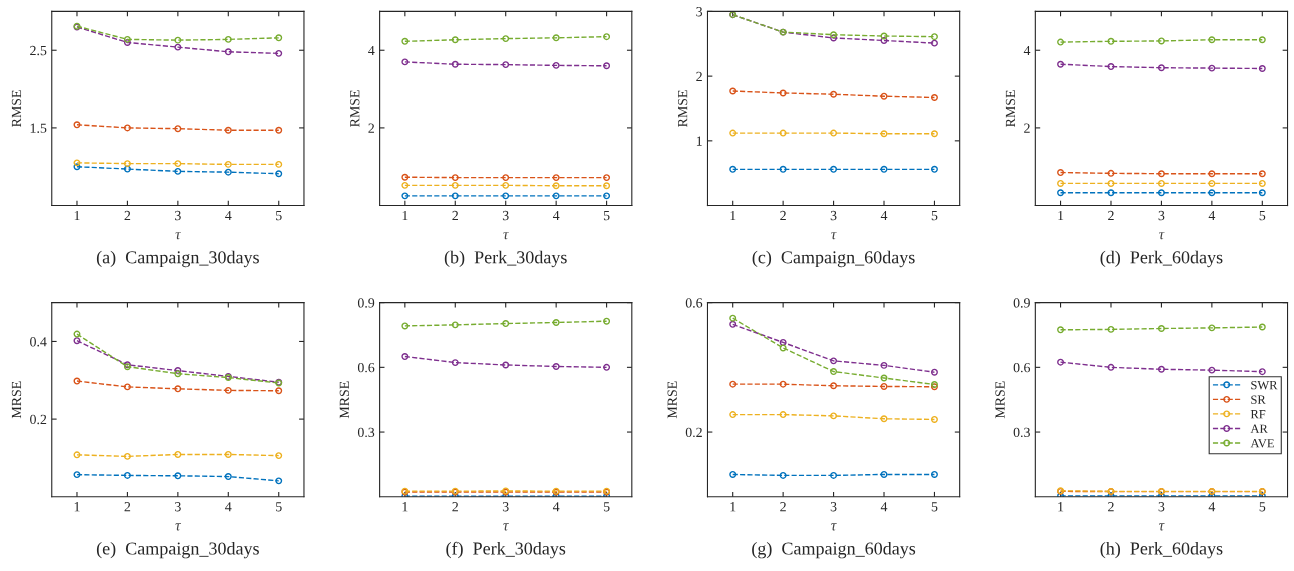 Image resolution: width=1294 pixels, height=571 pixels. I want to click on legend-label: AVE, so click(1262, 443).